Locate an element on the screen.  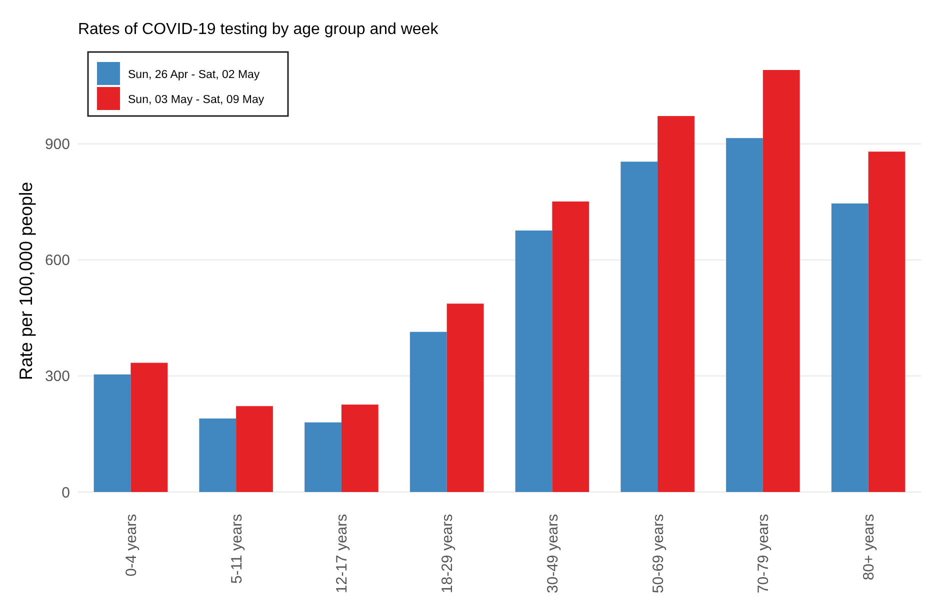
x-tick-label: 30-49 years is located at coordinates (553, 554).